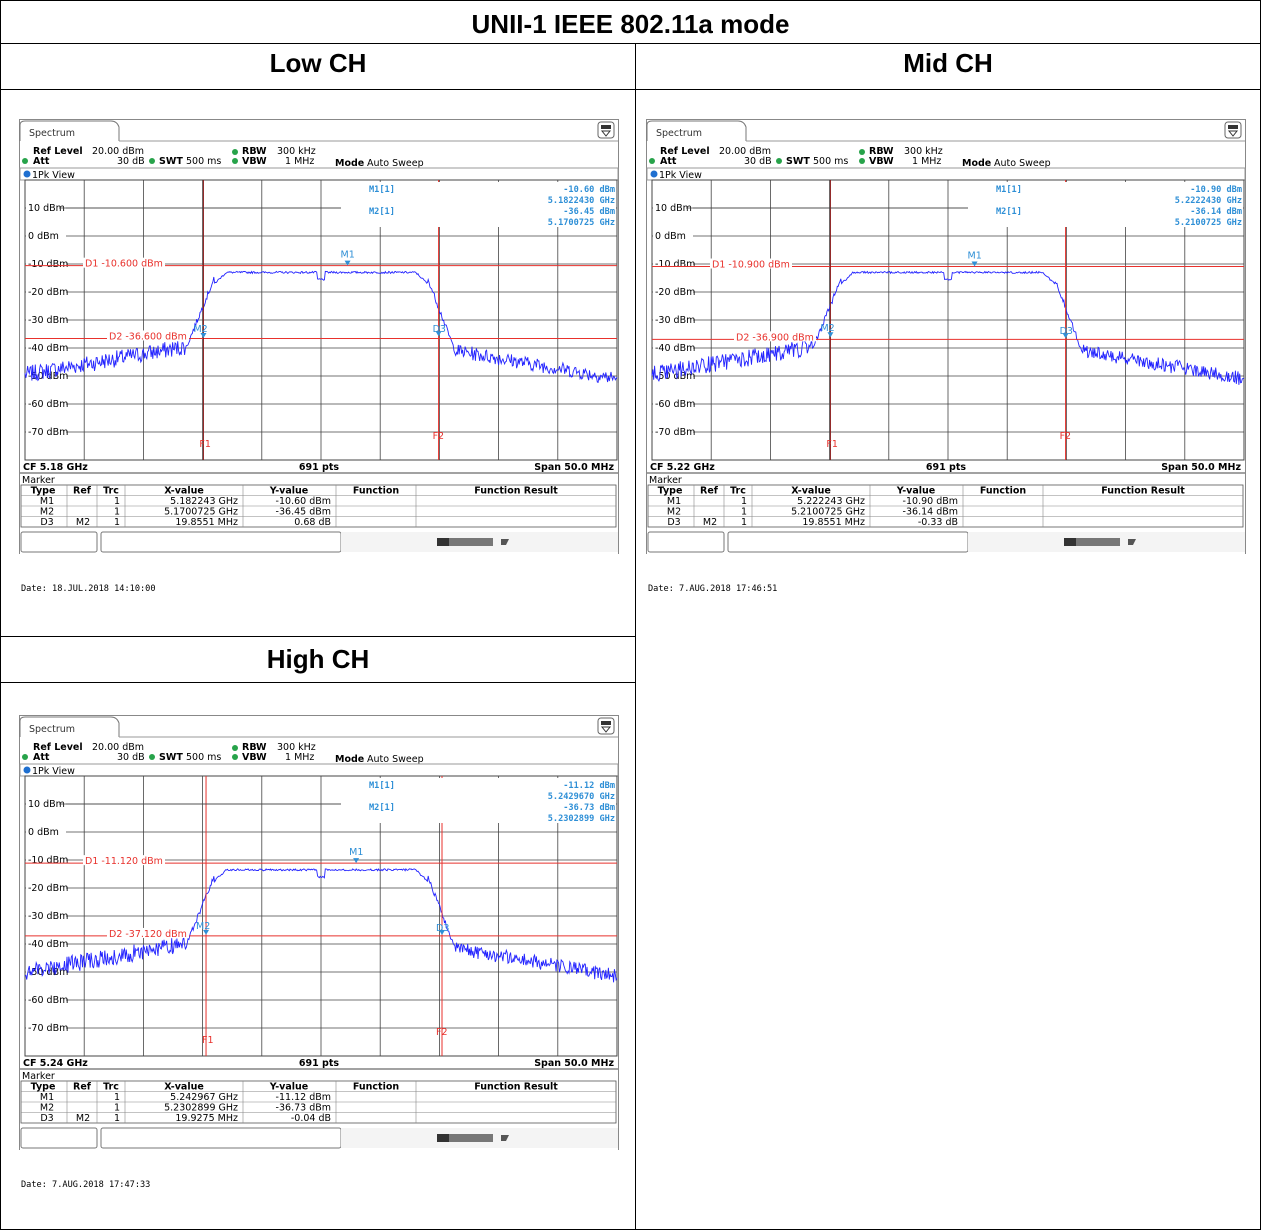 The width and height of the screenshot is (1261, 1230). I want to click on y-tick-label: -10 dBm, so click(48, 860).